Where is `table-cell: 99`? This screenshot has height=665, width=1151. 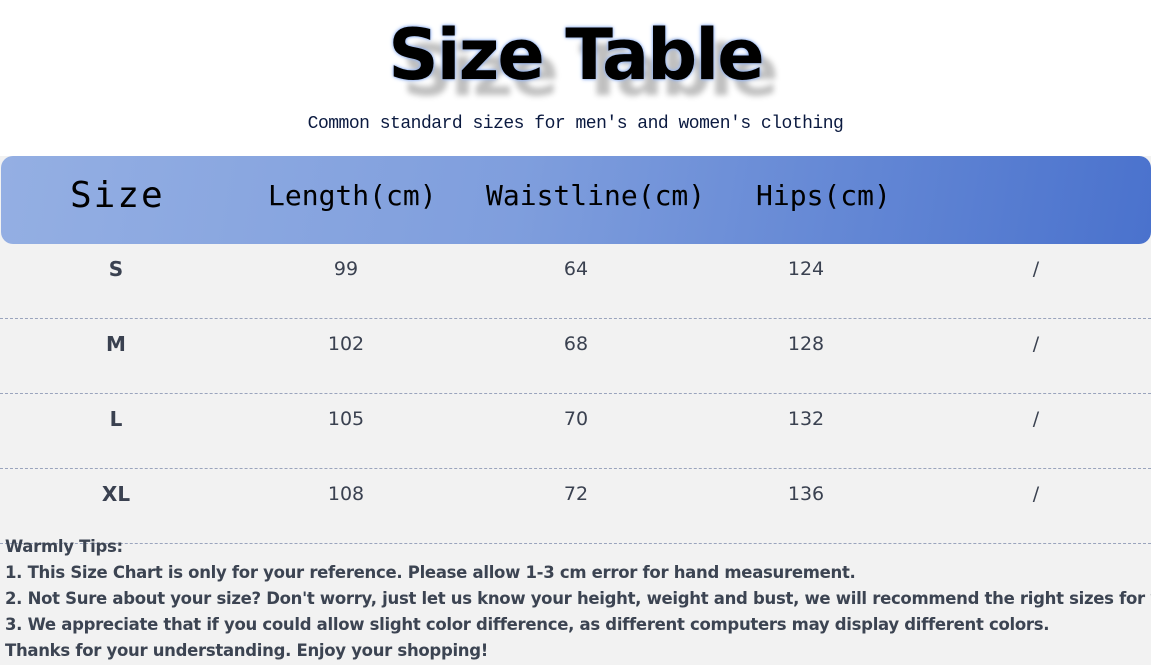
table-cell: 99 is located at coordinates (346, 269).